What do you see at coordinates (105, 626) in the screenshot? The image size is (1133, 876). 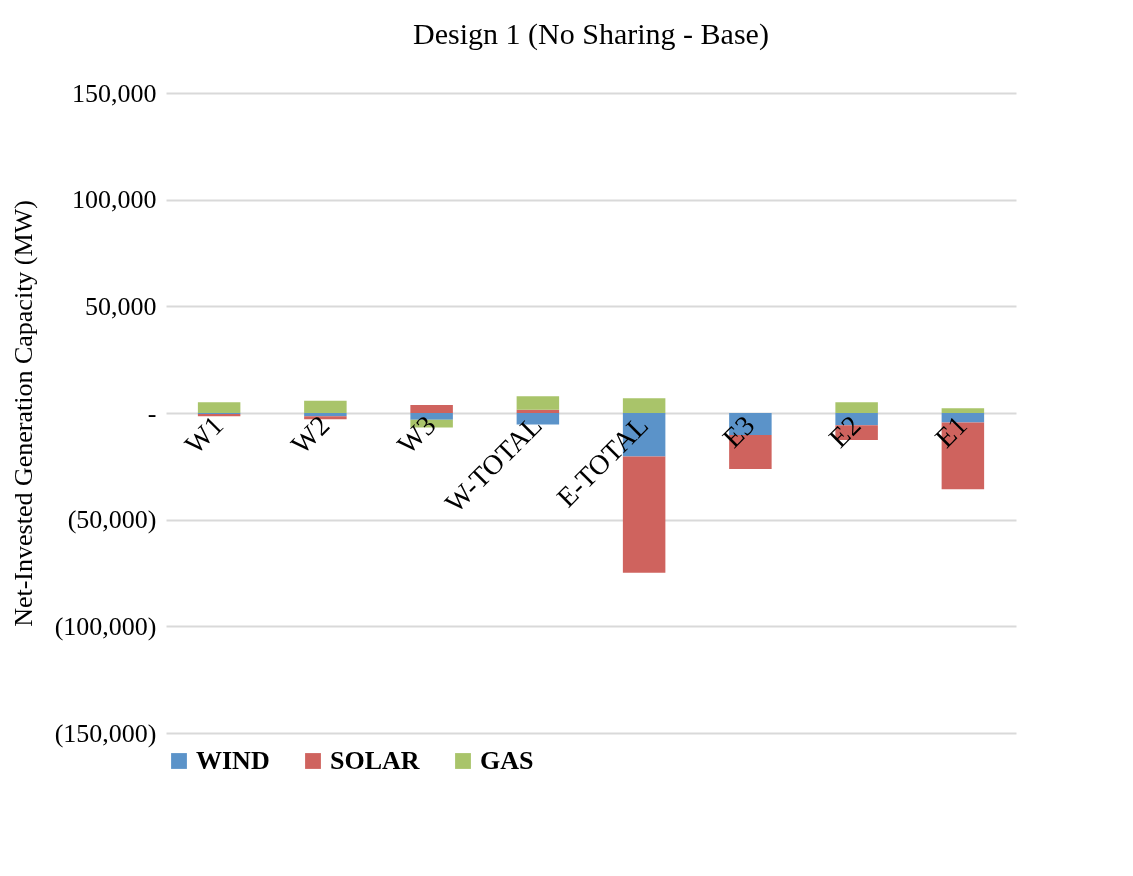 I see `y-tick-label: (100,000)` at bounding box center [105, 626].